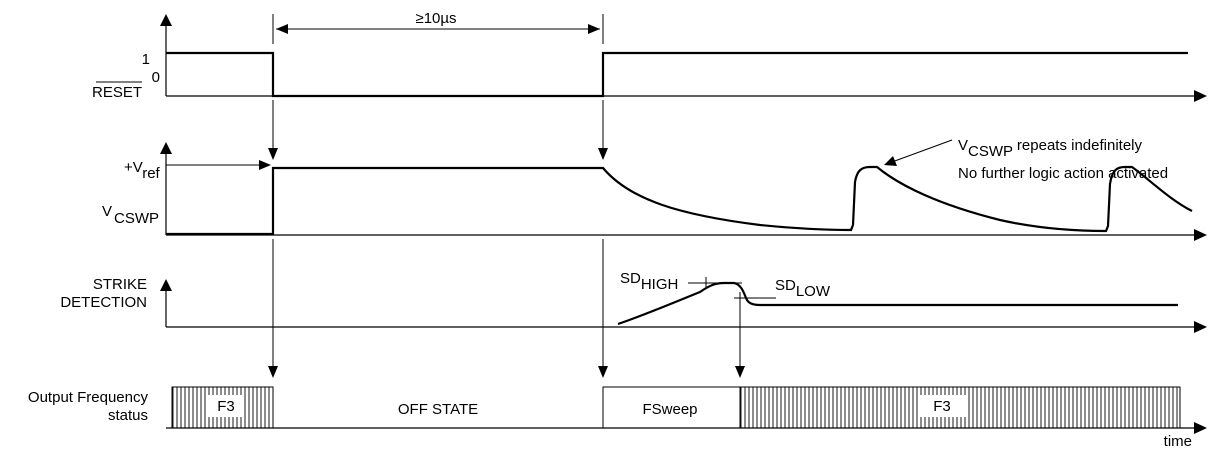  I want to click on strike-label-line2: DETECTION, so click(103, 302).